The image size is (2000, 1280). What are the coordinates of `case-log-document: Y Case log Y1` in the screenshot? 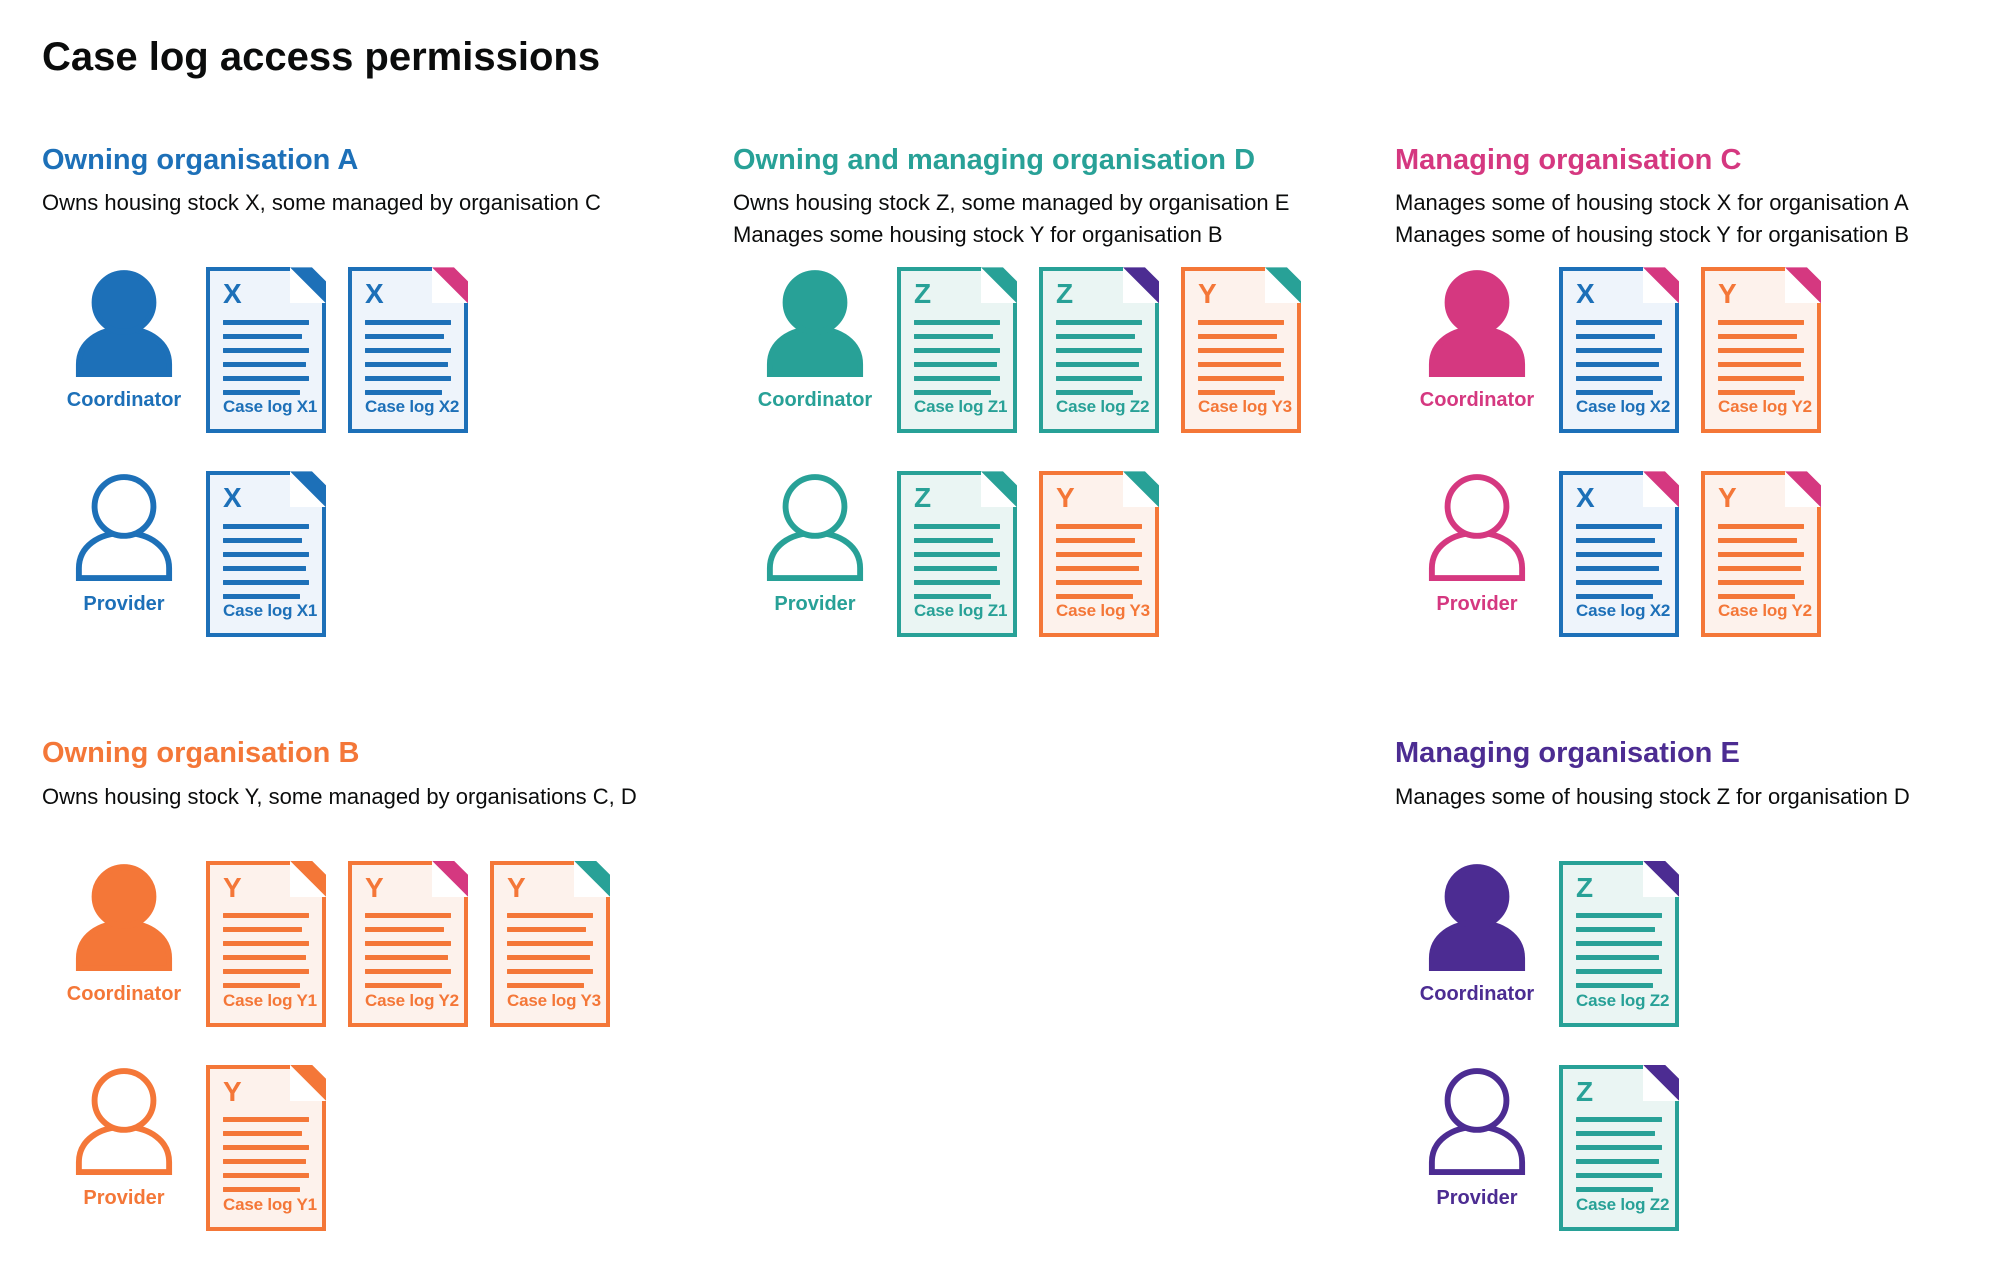 It's located at (266, 1147).